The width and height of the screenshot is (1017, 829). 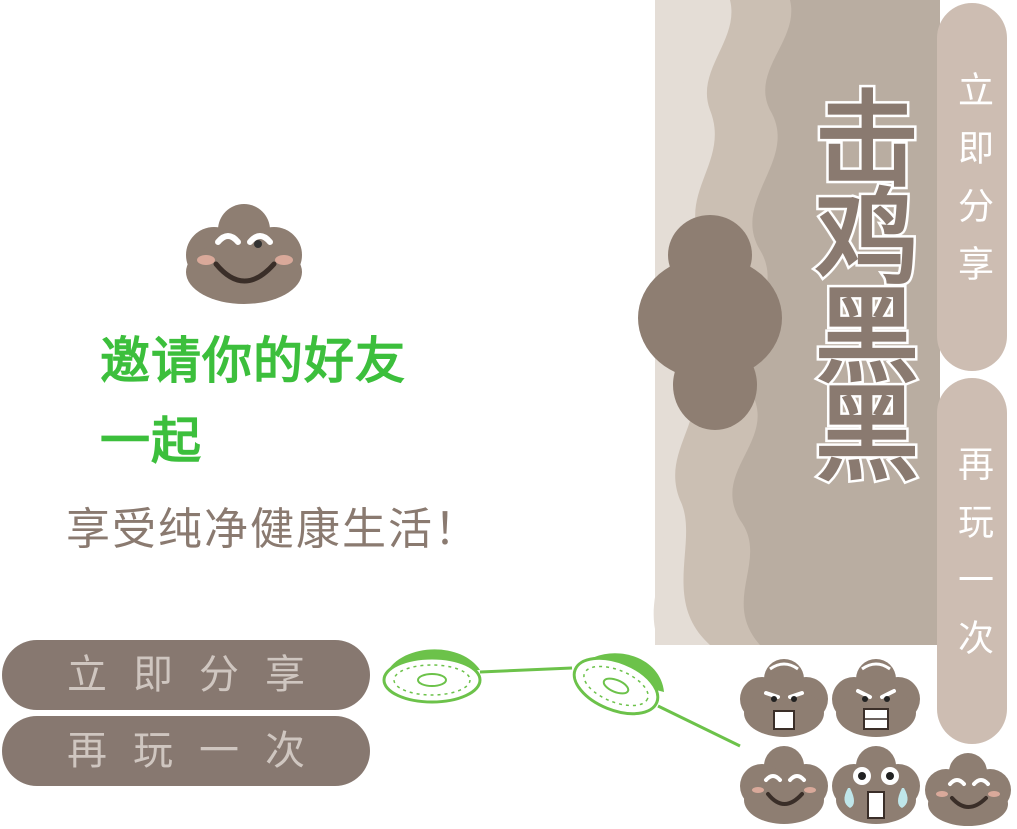 I want to click on invite-headline-line1: 邀请你的好友, so click(x=253, y=361).